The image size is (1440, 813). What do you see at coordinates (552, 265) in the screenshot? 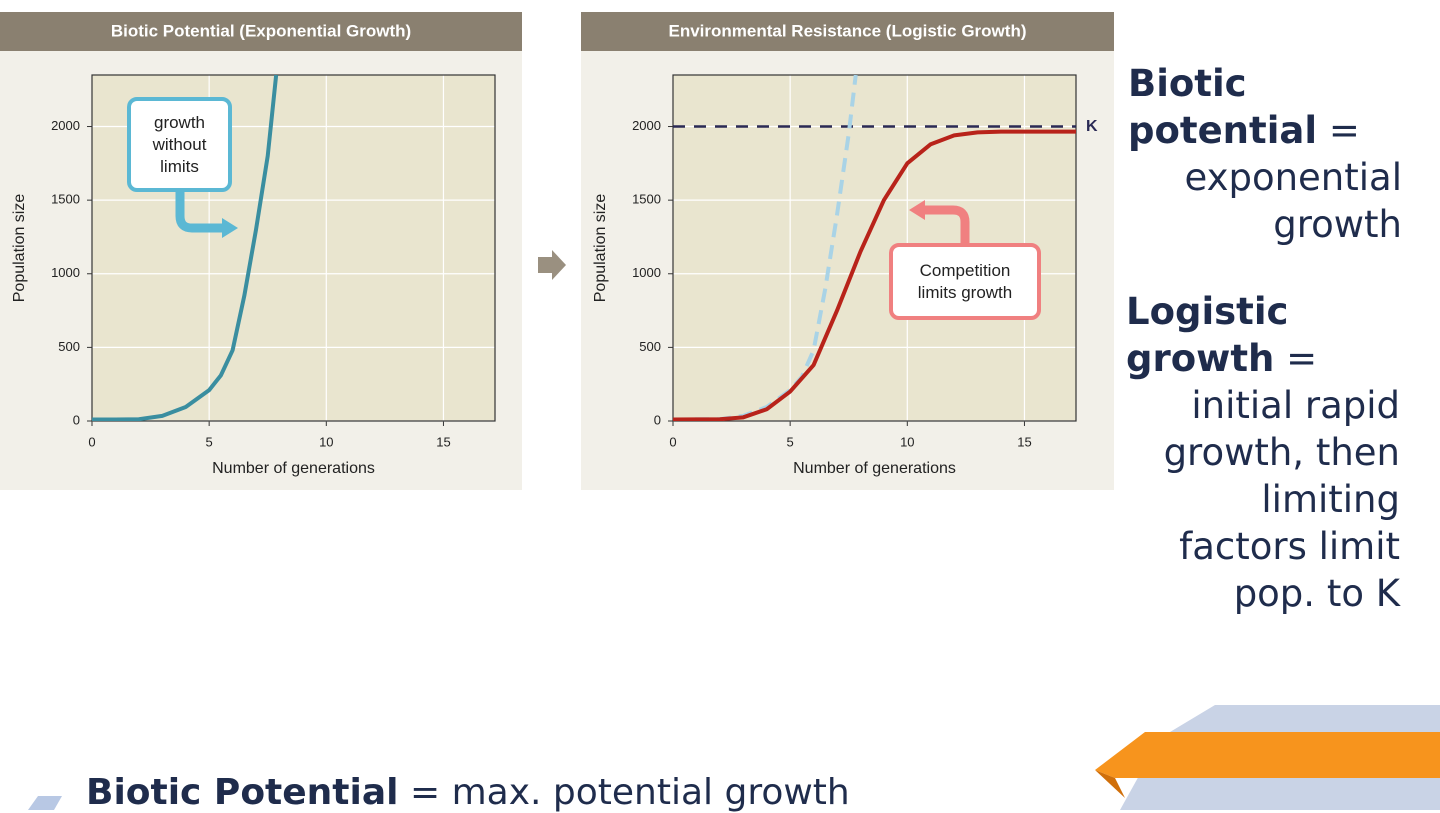
I see `transition-arrow` at bounding box center [552, 265].